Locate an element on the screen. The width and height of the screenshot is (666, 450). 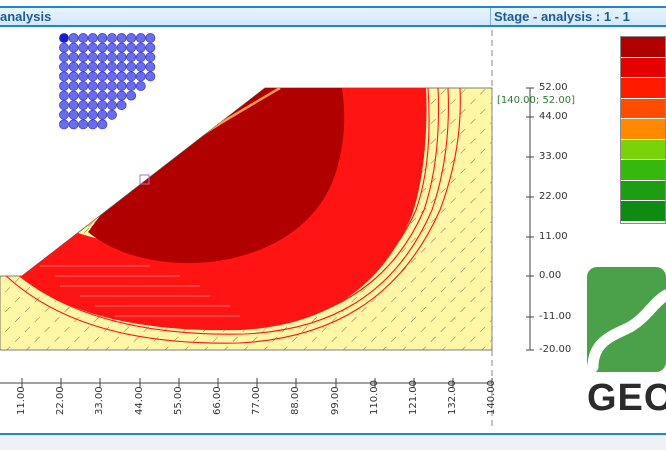
x-tick-label: 110.00 is located at coordinates (374, 397).